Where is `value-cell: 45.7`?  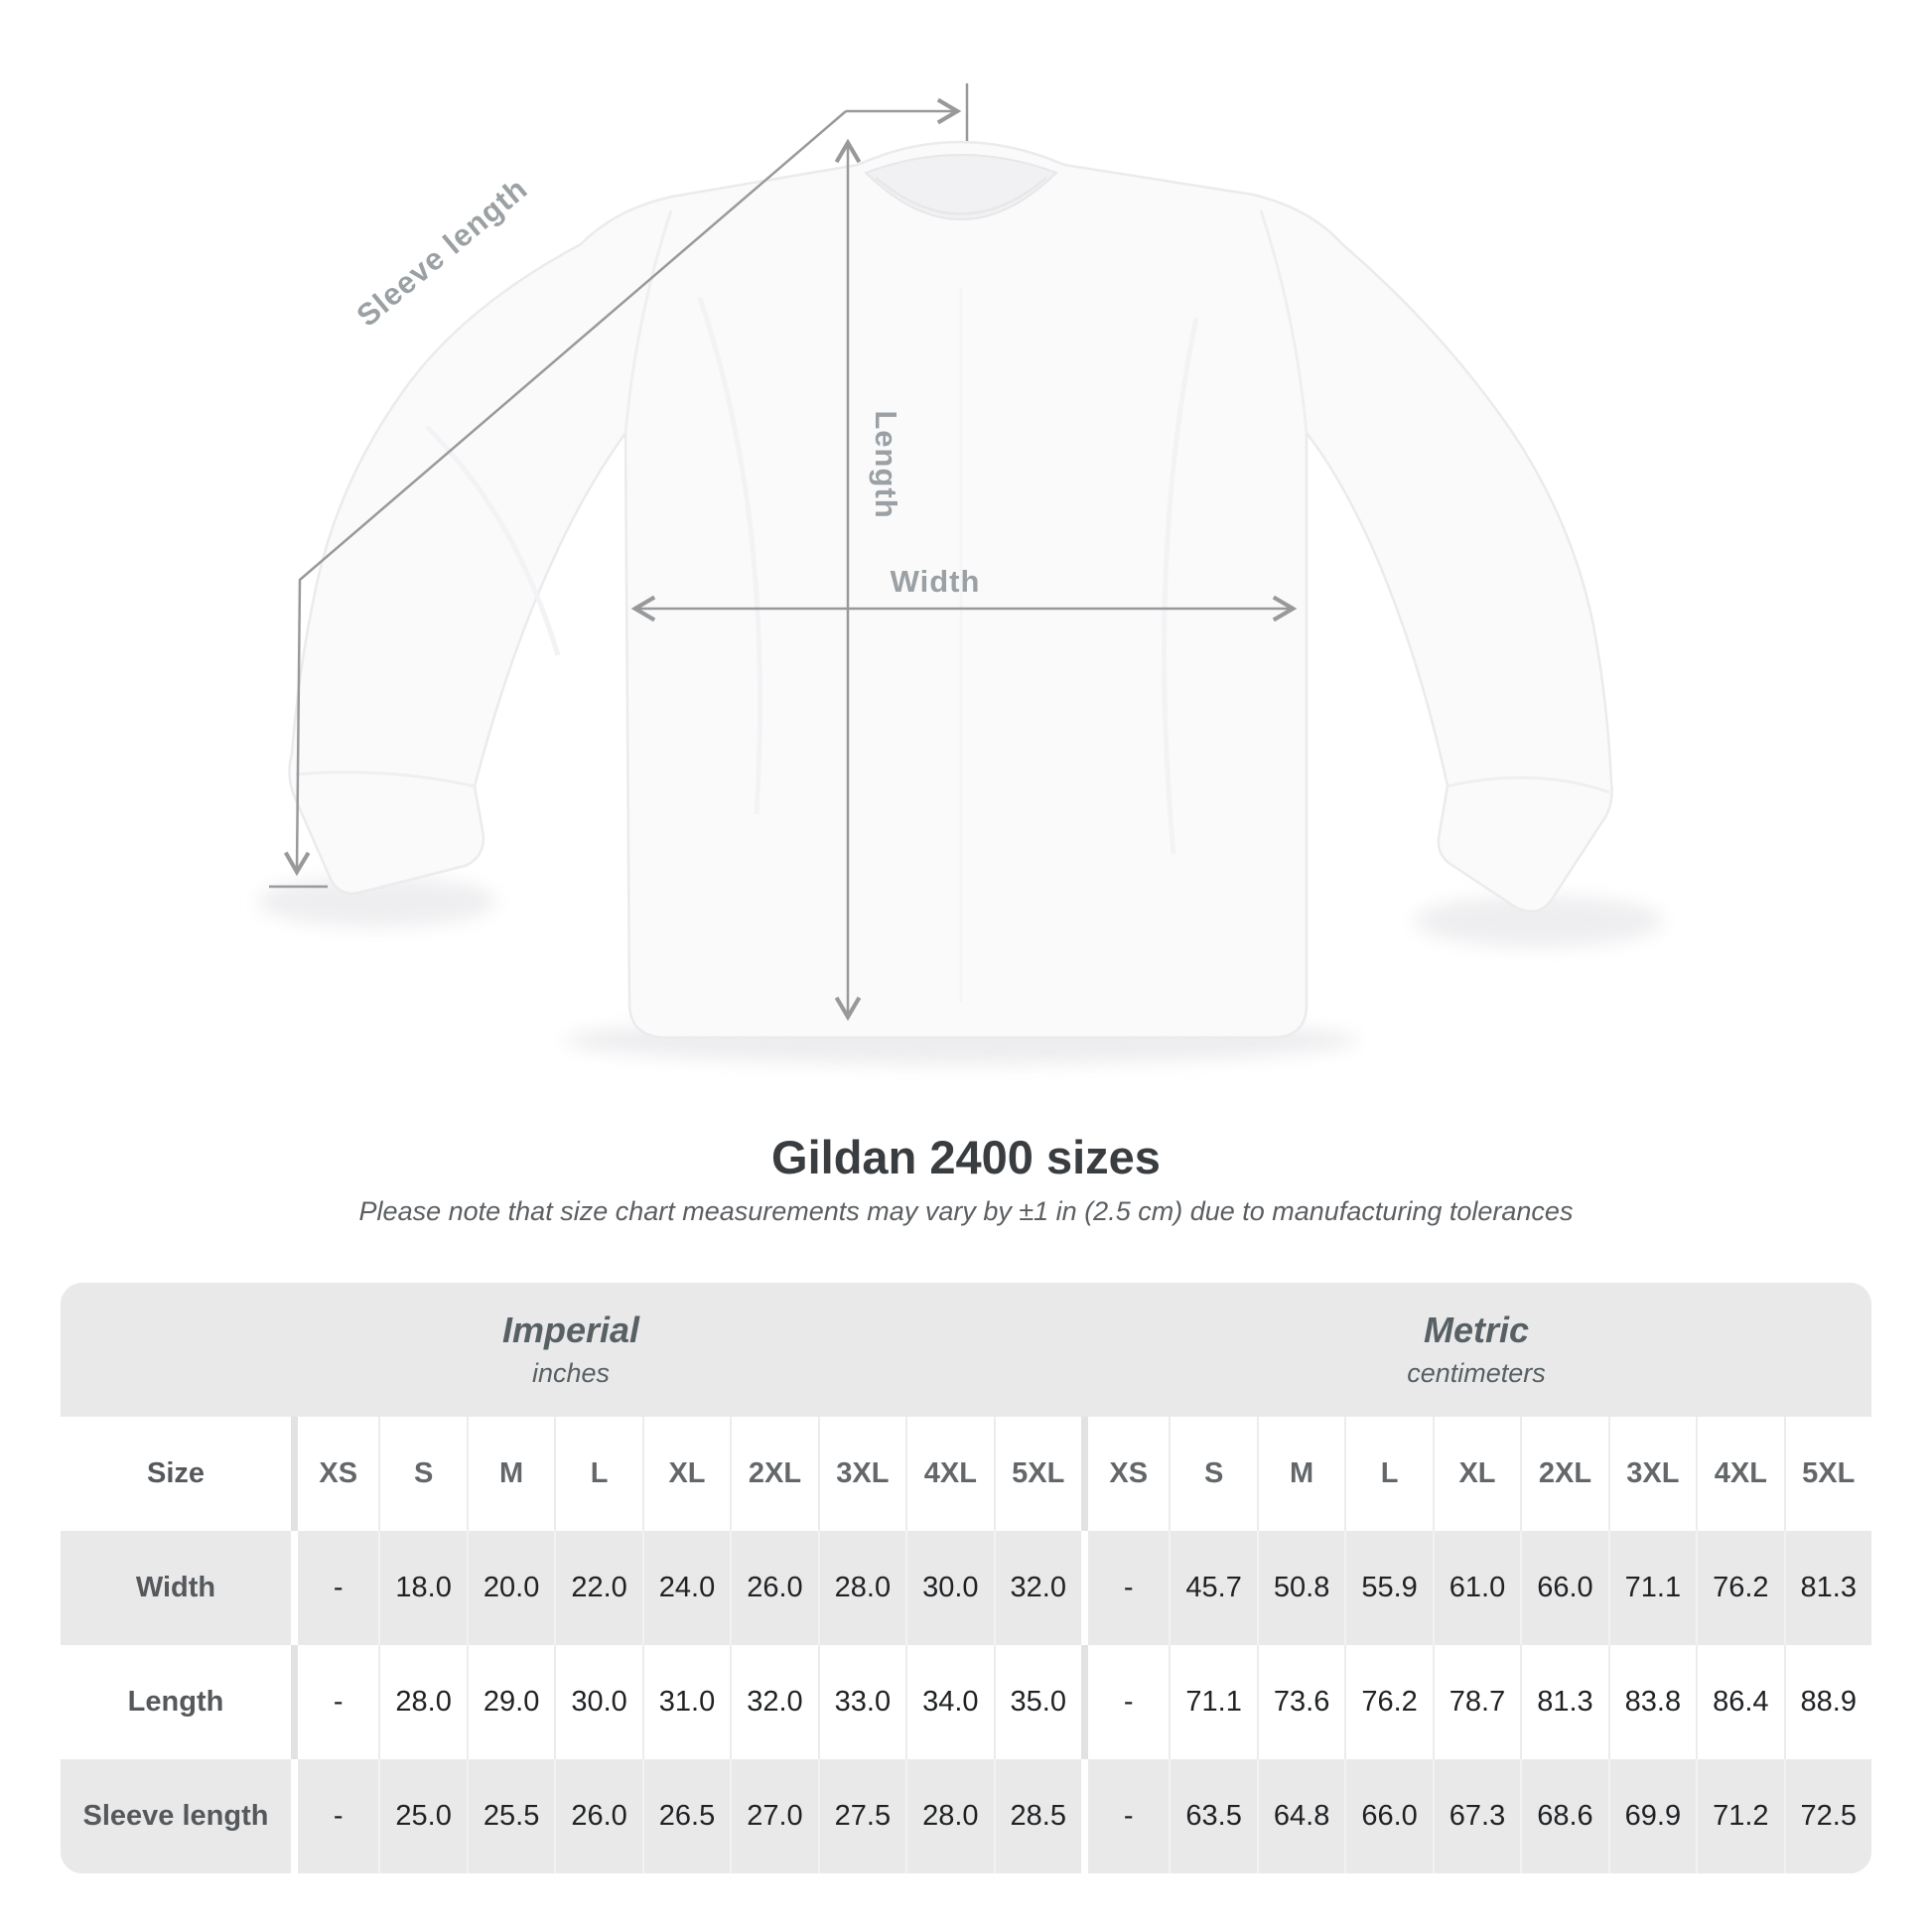
value-cell: 45.7 is located at coordinates (1212, 1588).